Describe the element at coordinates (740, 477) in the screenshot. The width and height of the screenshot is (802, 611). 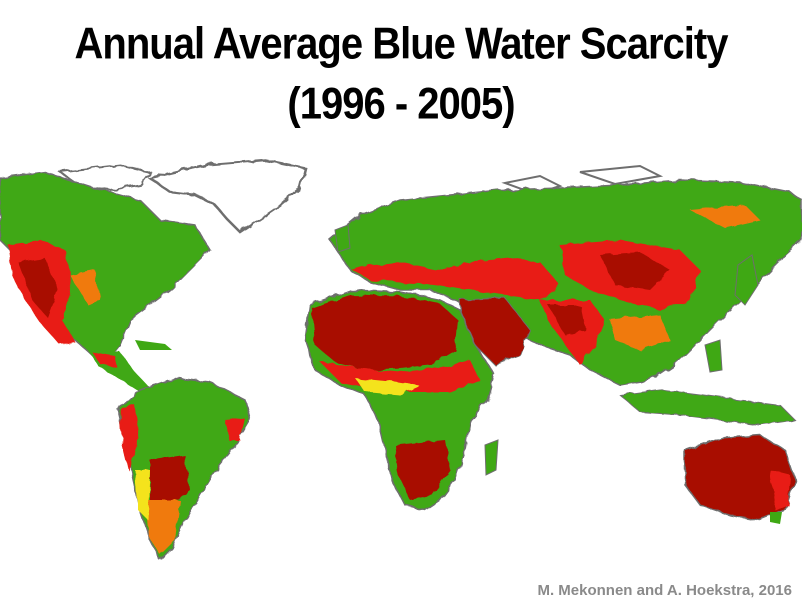
I see `australia` at that location.